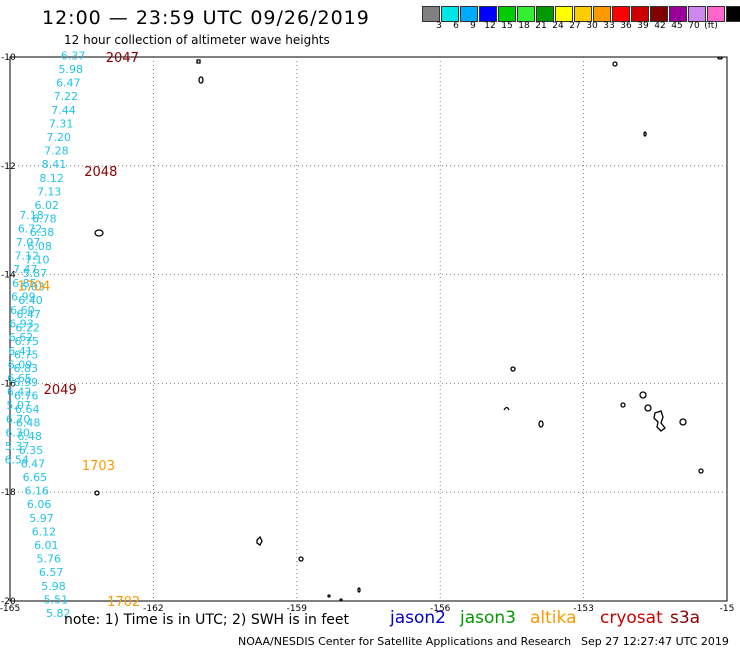 This screenshot has width=740, height=650. What do you see at coordinates (558, 26) in the screenshot?
I see `color-scale-label: 24` at bounding box center [558, 26].